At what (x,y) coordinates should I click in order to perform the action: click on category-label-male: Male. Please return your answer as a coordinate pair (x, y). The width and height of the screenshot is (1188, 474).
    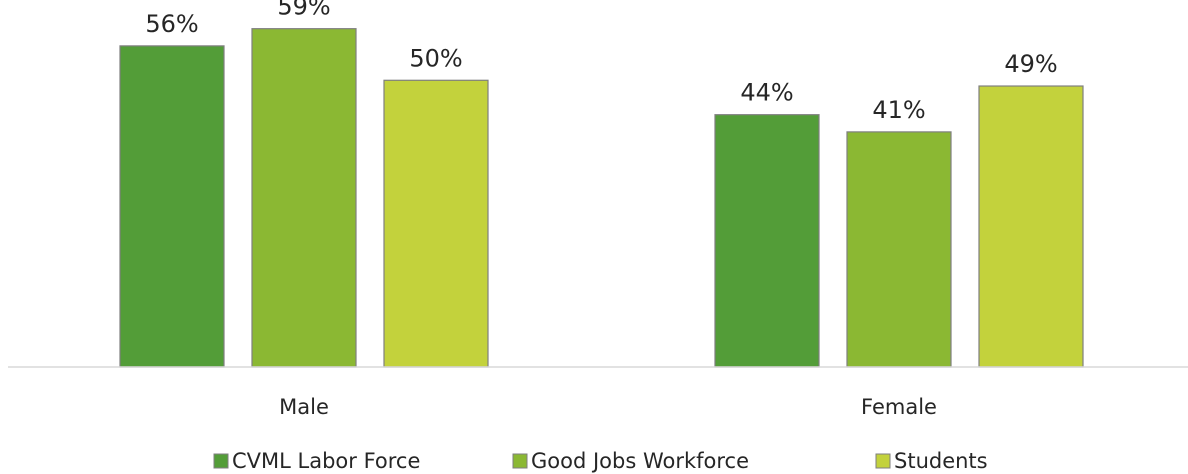
    Looking at the image, I should click on (304, 407).